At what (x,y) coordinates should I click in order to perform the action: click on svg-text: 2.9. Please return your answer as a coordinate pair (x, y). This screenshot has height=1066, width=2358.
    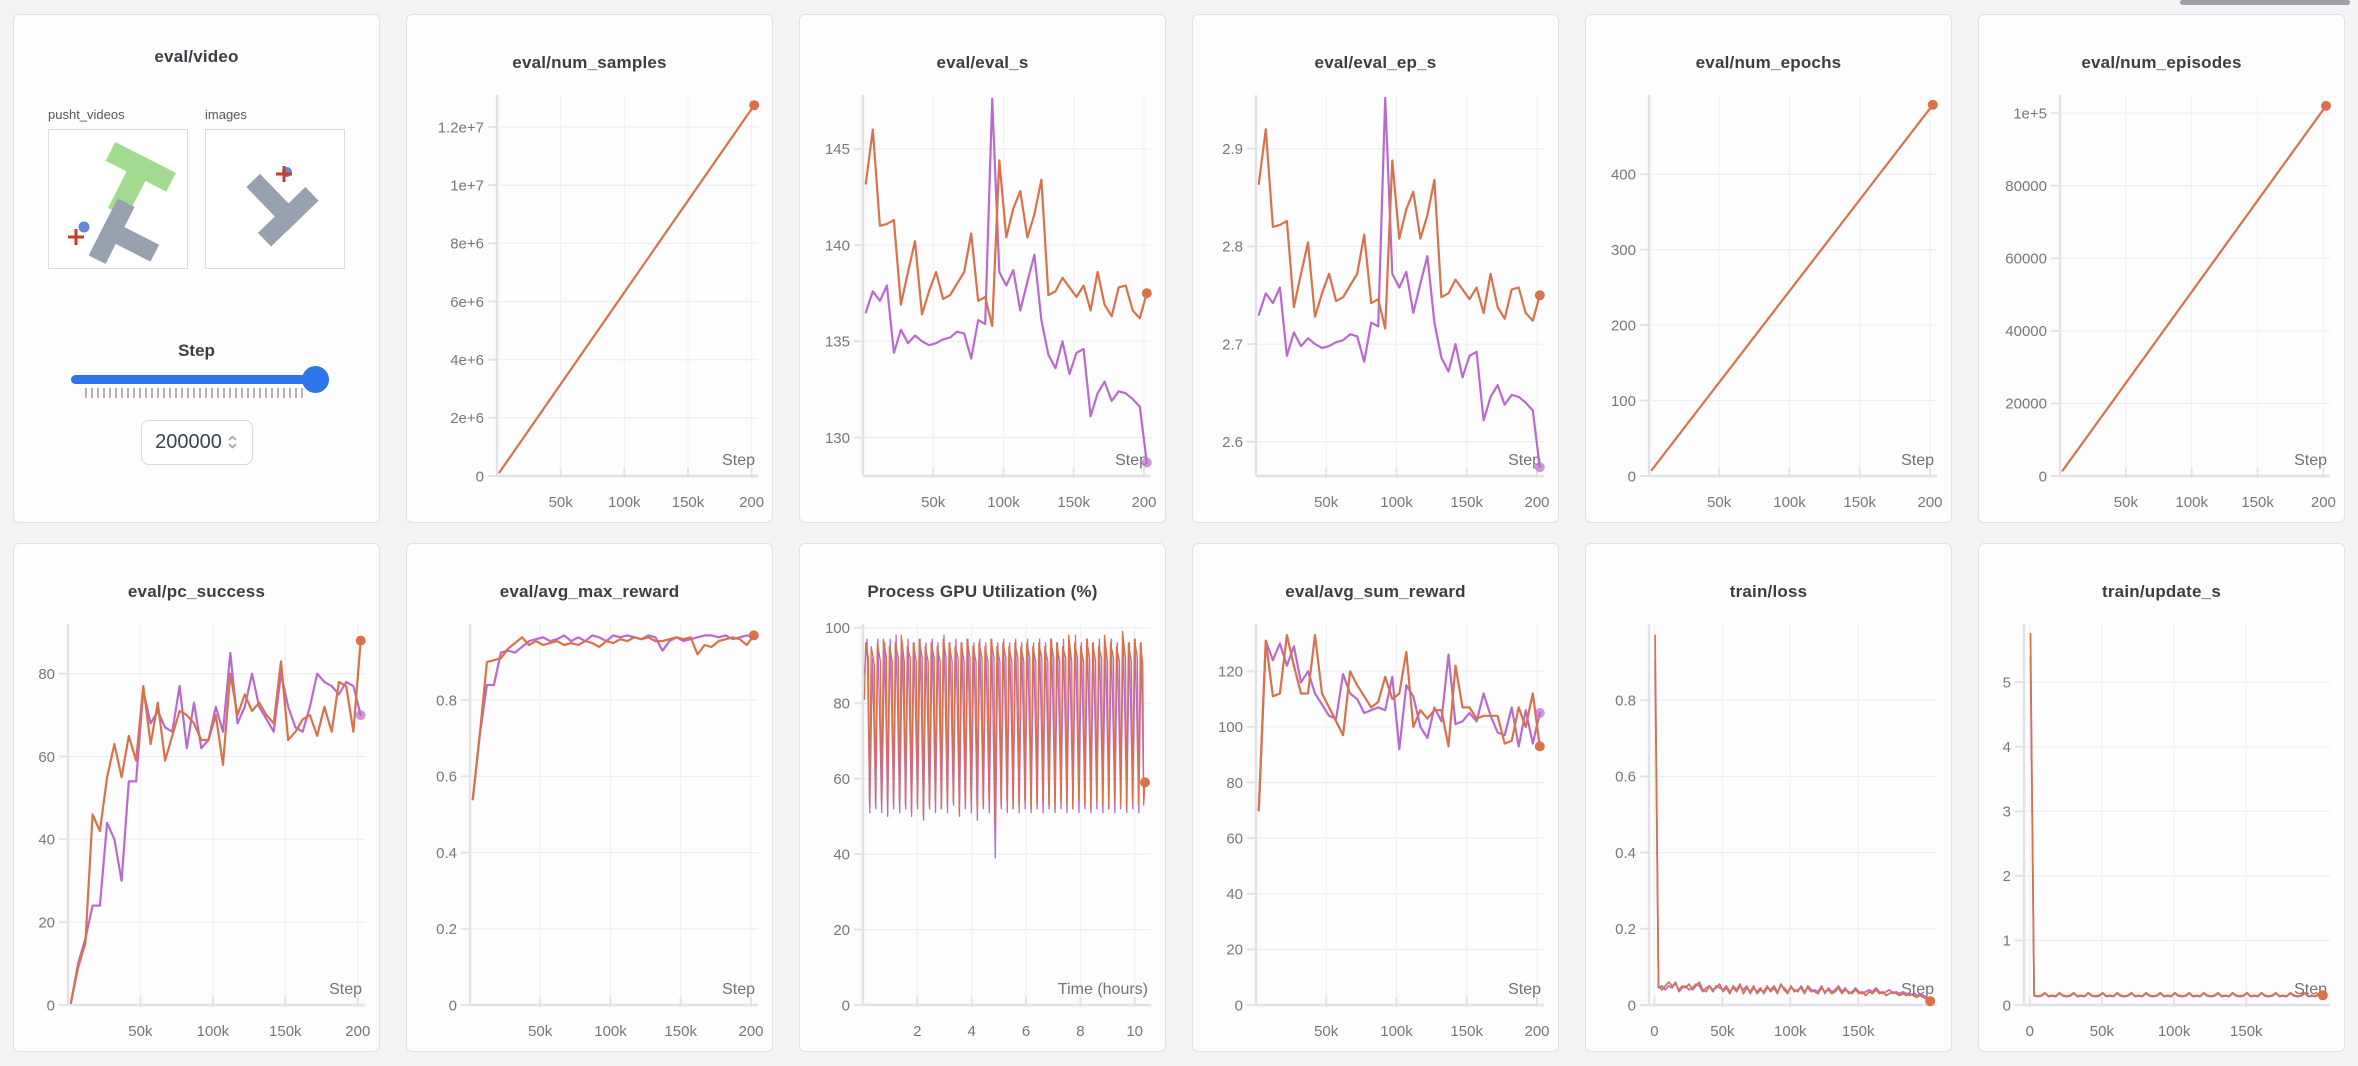
    Looking at the image, I should click on (1232, 149).